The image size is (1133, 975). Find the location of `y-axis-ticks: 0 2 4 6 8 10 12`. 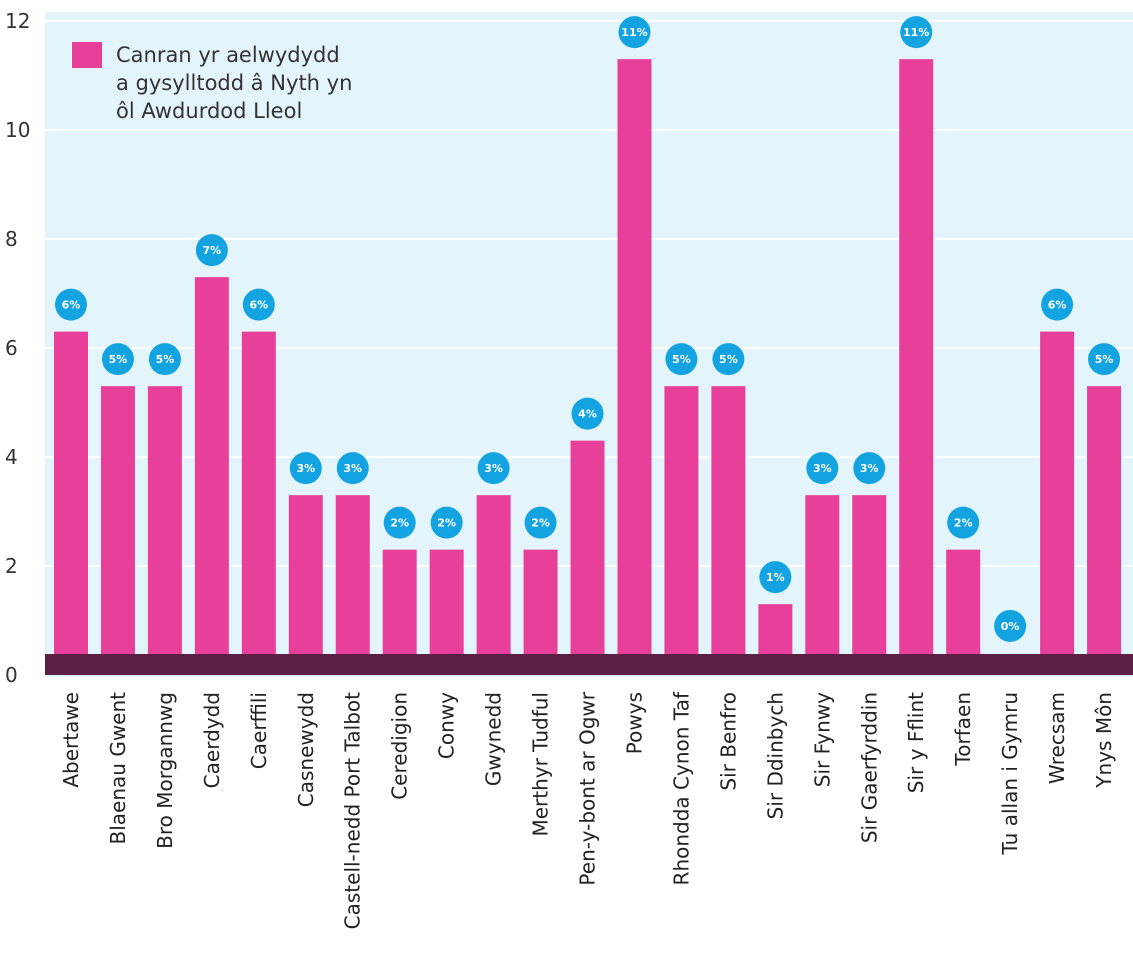

y-axis-ticks: 0 2 4 6 8 10 12 is located at coordinates (17, 348).